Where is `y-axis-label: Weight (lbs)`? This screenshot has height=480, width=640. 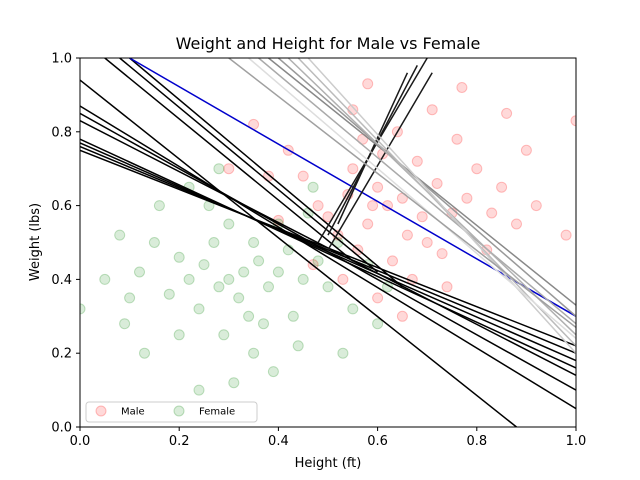
y-axis-label: Weight (lbs) is located at coordinates (35, 242).